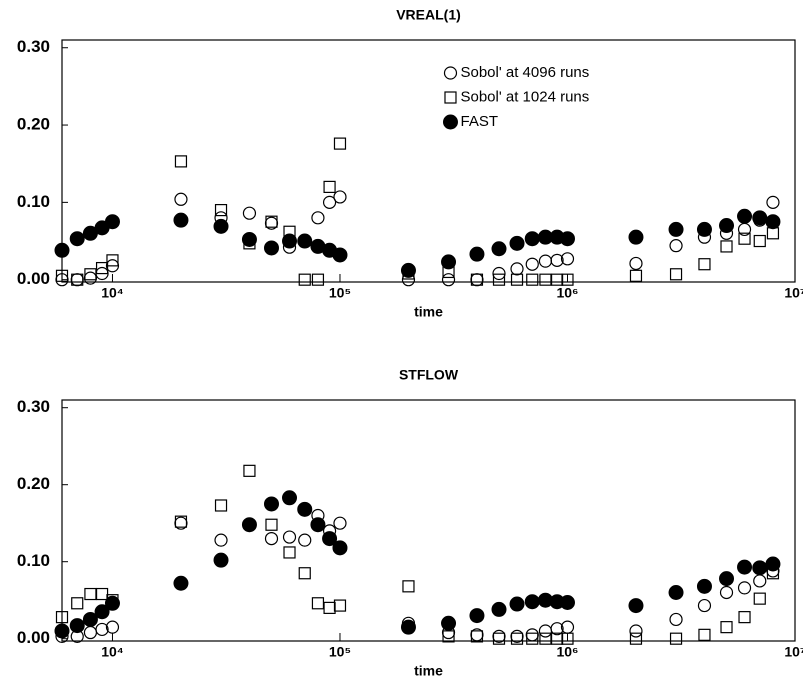  I want to click on legend-label: Sobol' at 4096 runs, so click(524, 72).